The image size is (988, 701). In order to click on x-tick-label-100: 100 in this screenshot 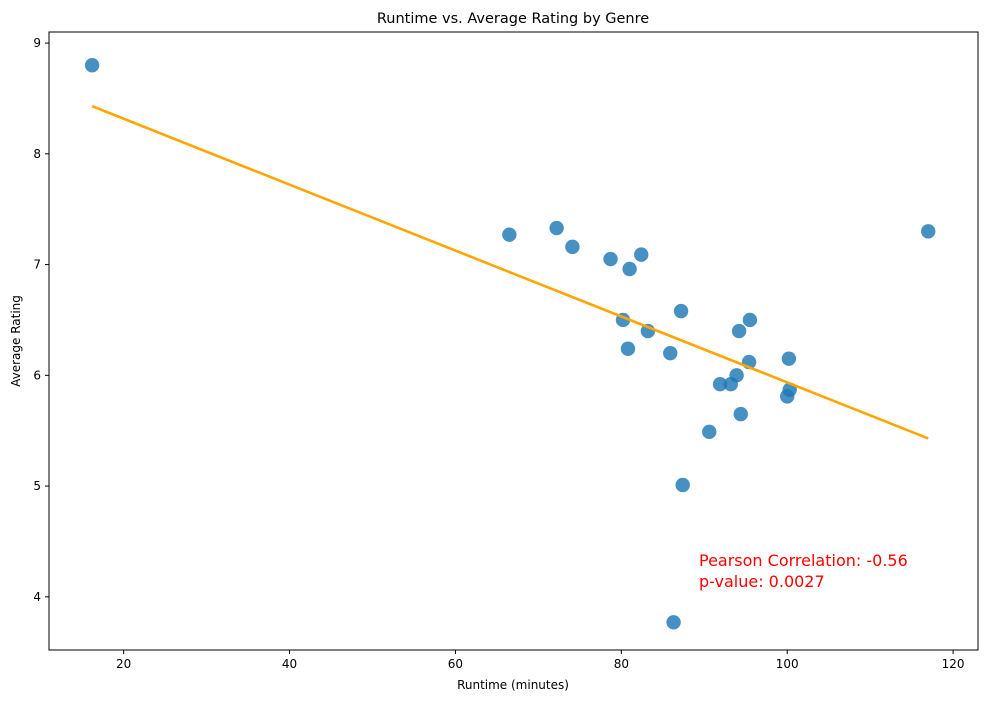, I will do `click(787, 664)`.